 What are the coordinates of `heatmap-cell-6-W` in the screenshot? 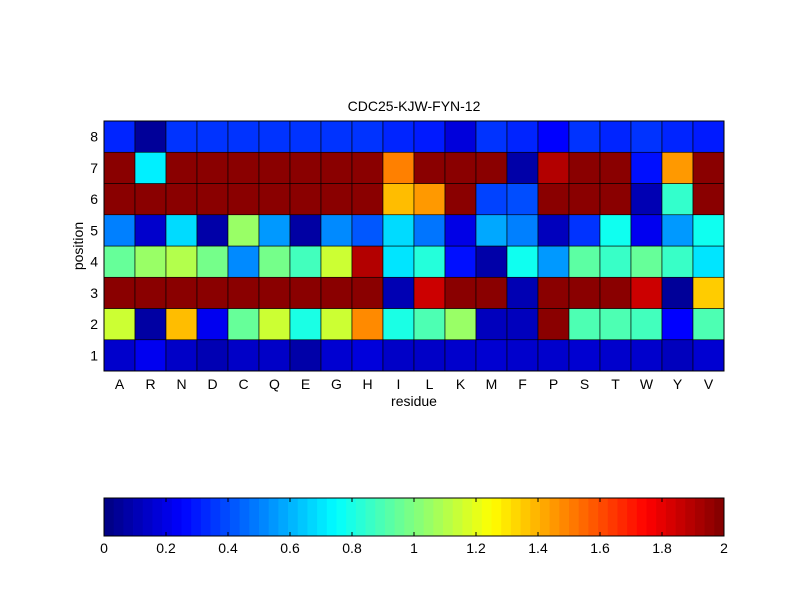 It's located at (646, 199).